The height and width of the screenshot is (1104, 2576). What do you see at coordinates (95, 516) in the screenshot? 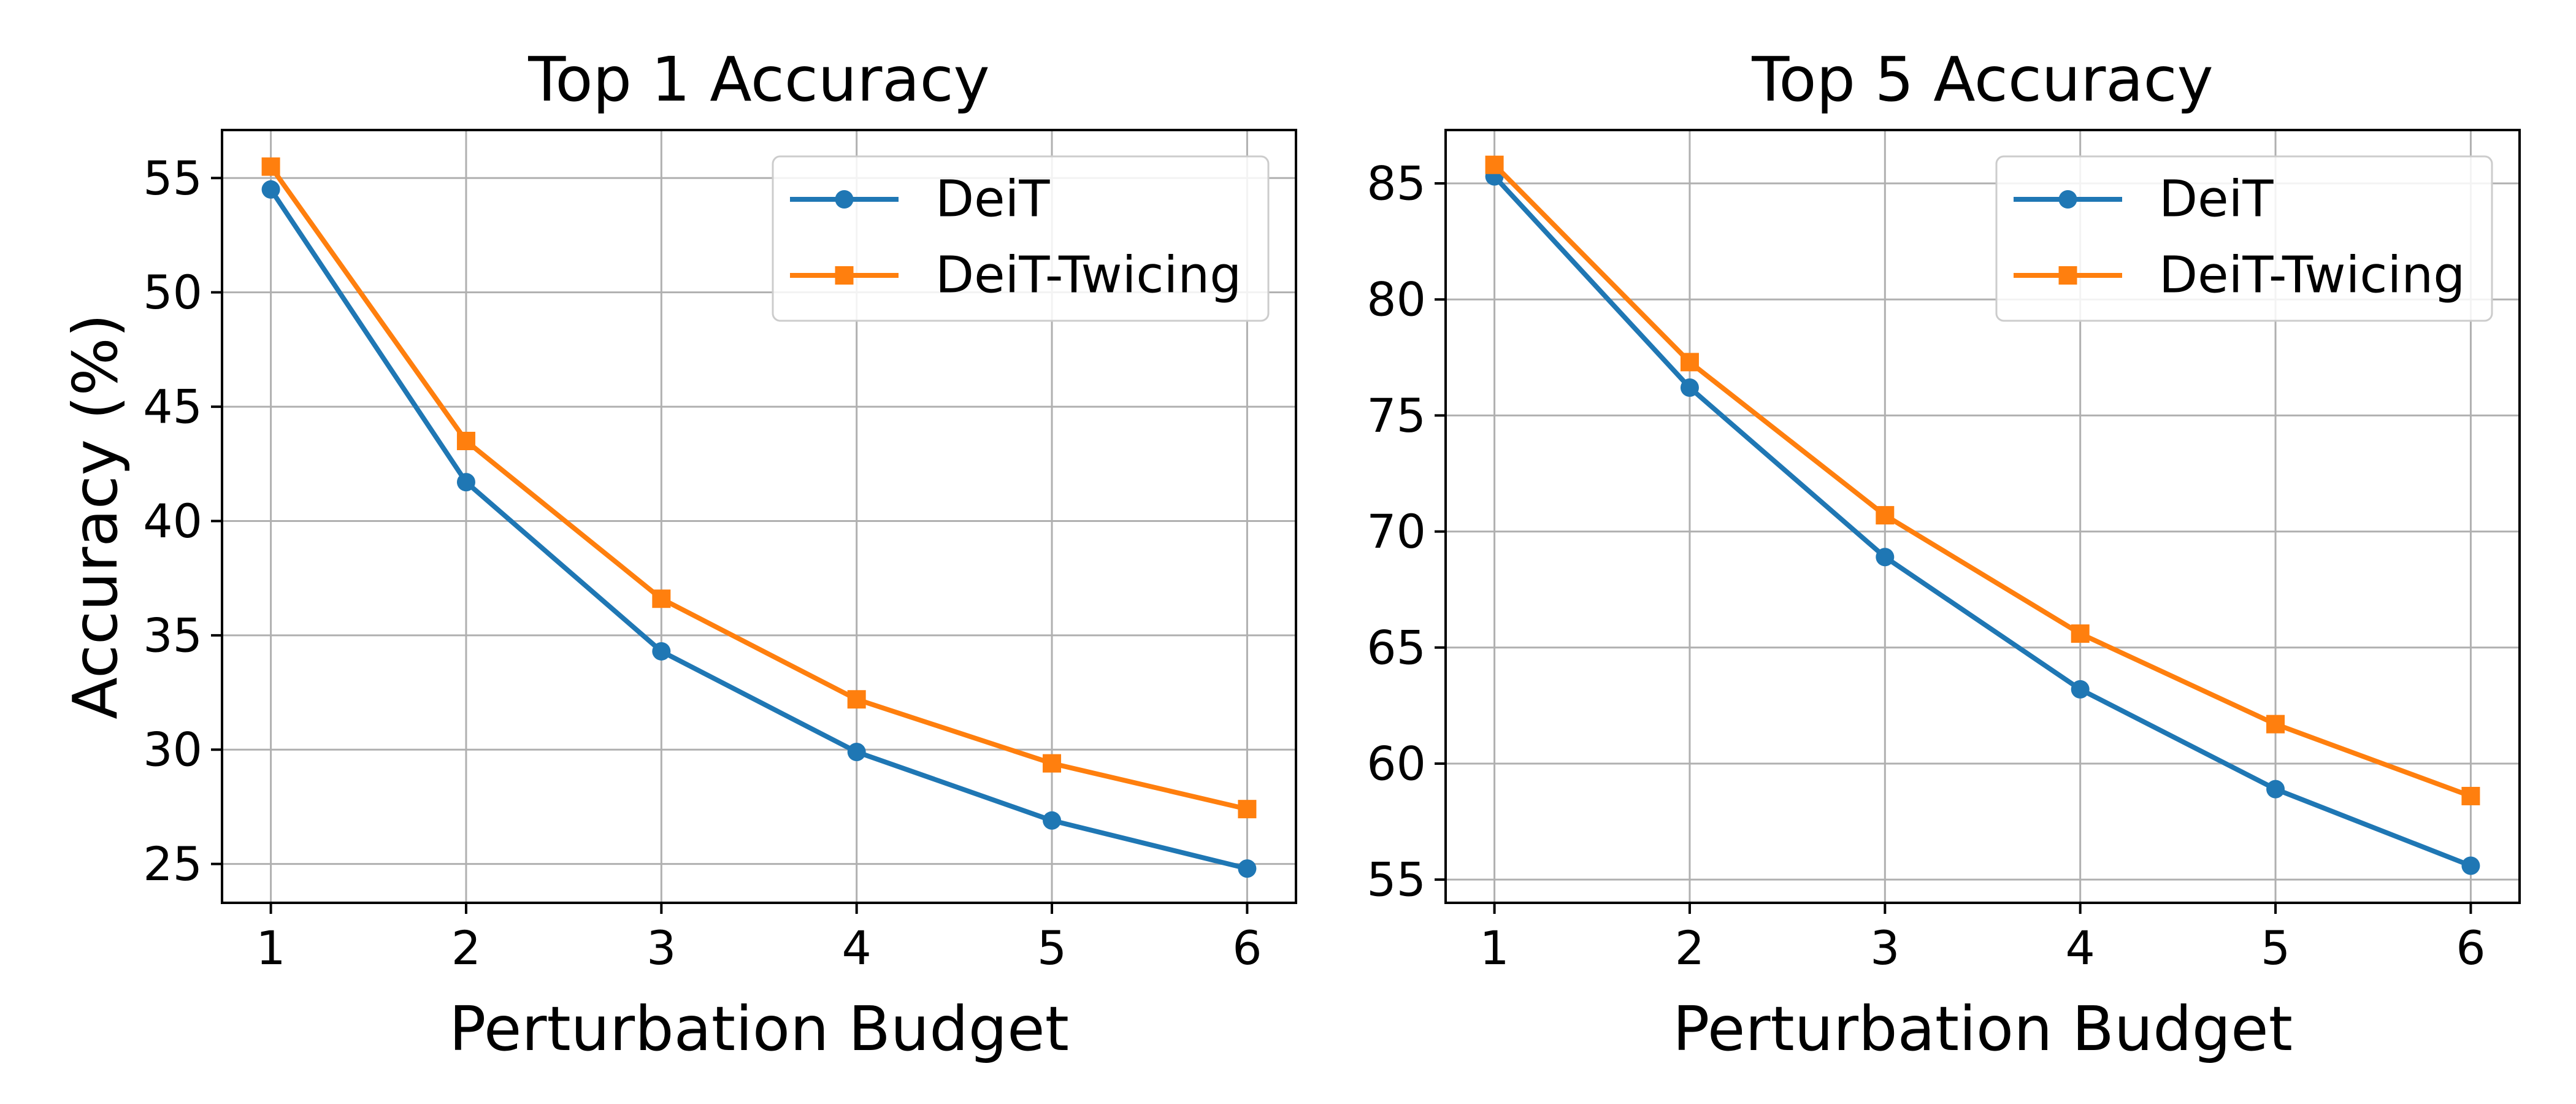
I see `y-axis-label: Accuracy (%)` at bounding box center [95, 516].